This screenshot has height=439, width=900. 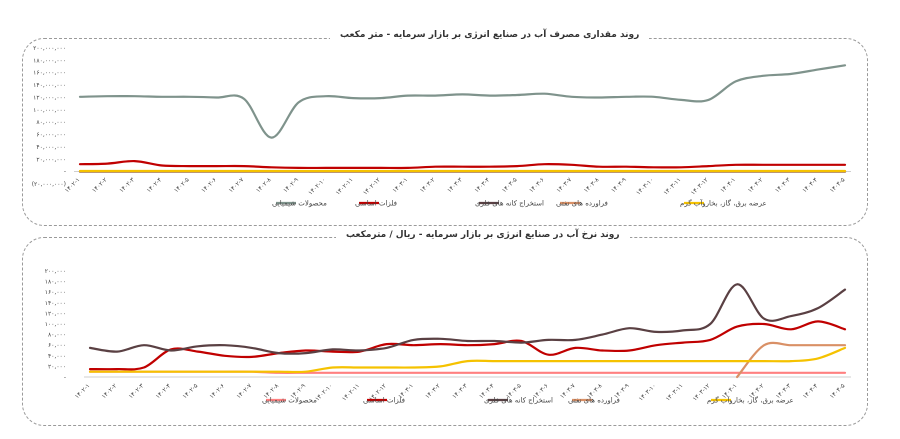 I want to click on y-tick-label: ۲۰۰,۰۰۰, so click(x=55, y=271).